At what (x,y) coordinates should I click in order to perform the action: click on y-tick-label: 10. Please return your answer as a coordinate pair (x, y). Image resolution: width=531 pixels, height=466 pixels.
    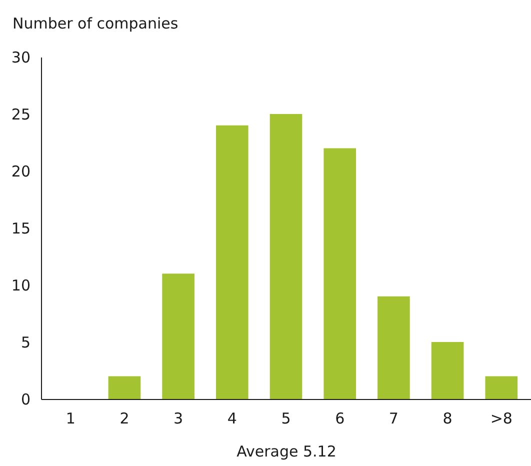
    Looking at the image, I should click on (20, 285).